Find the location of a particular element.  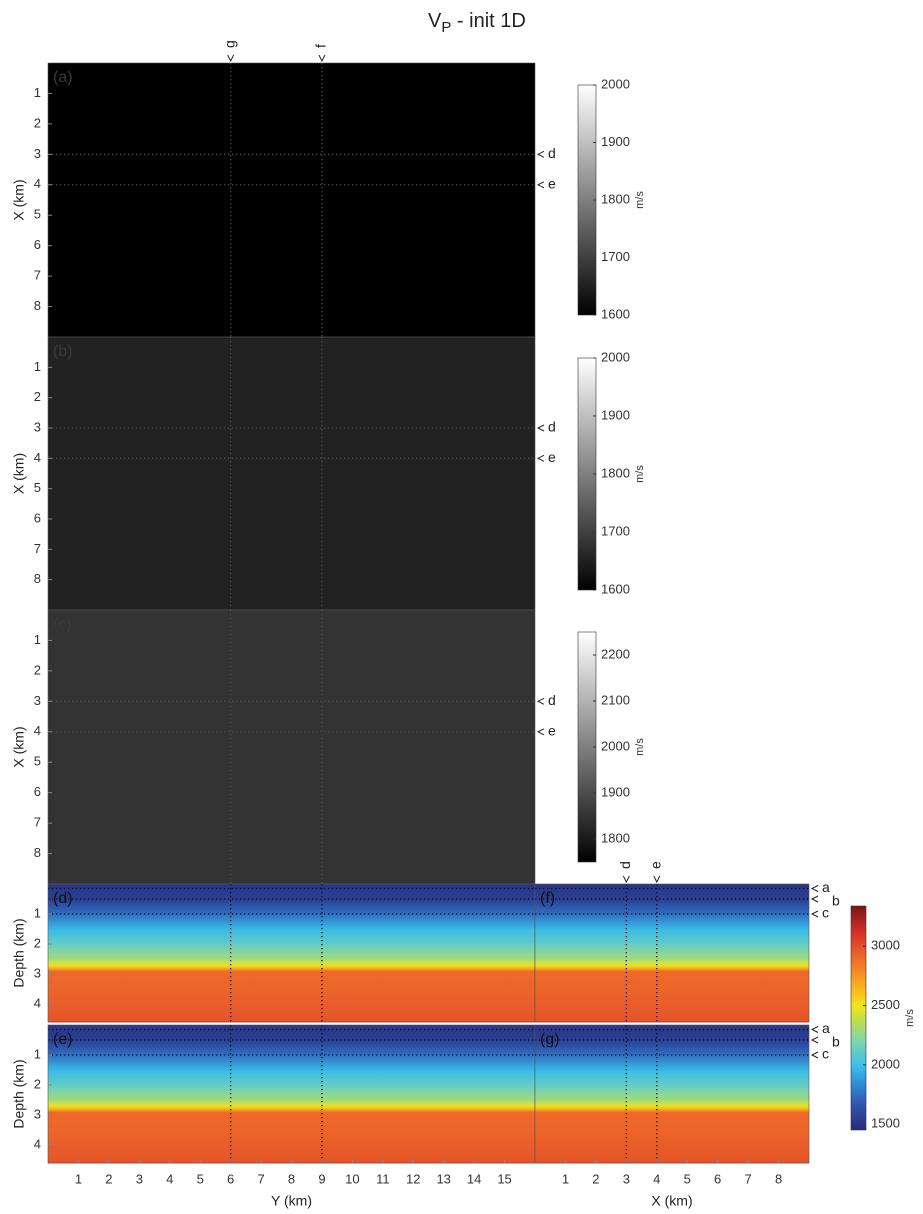

colorbar-tick-label: 1900 is located at coordinates (615, 791).